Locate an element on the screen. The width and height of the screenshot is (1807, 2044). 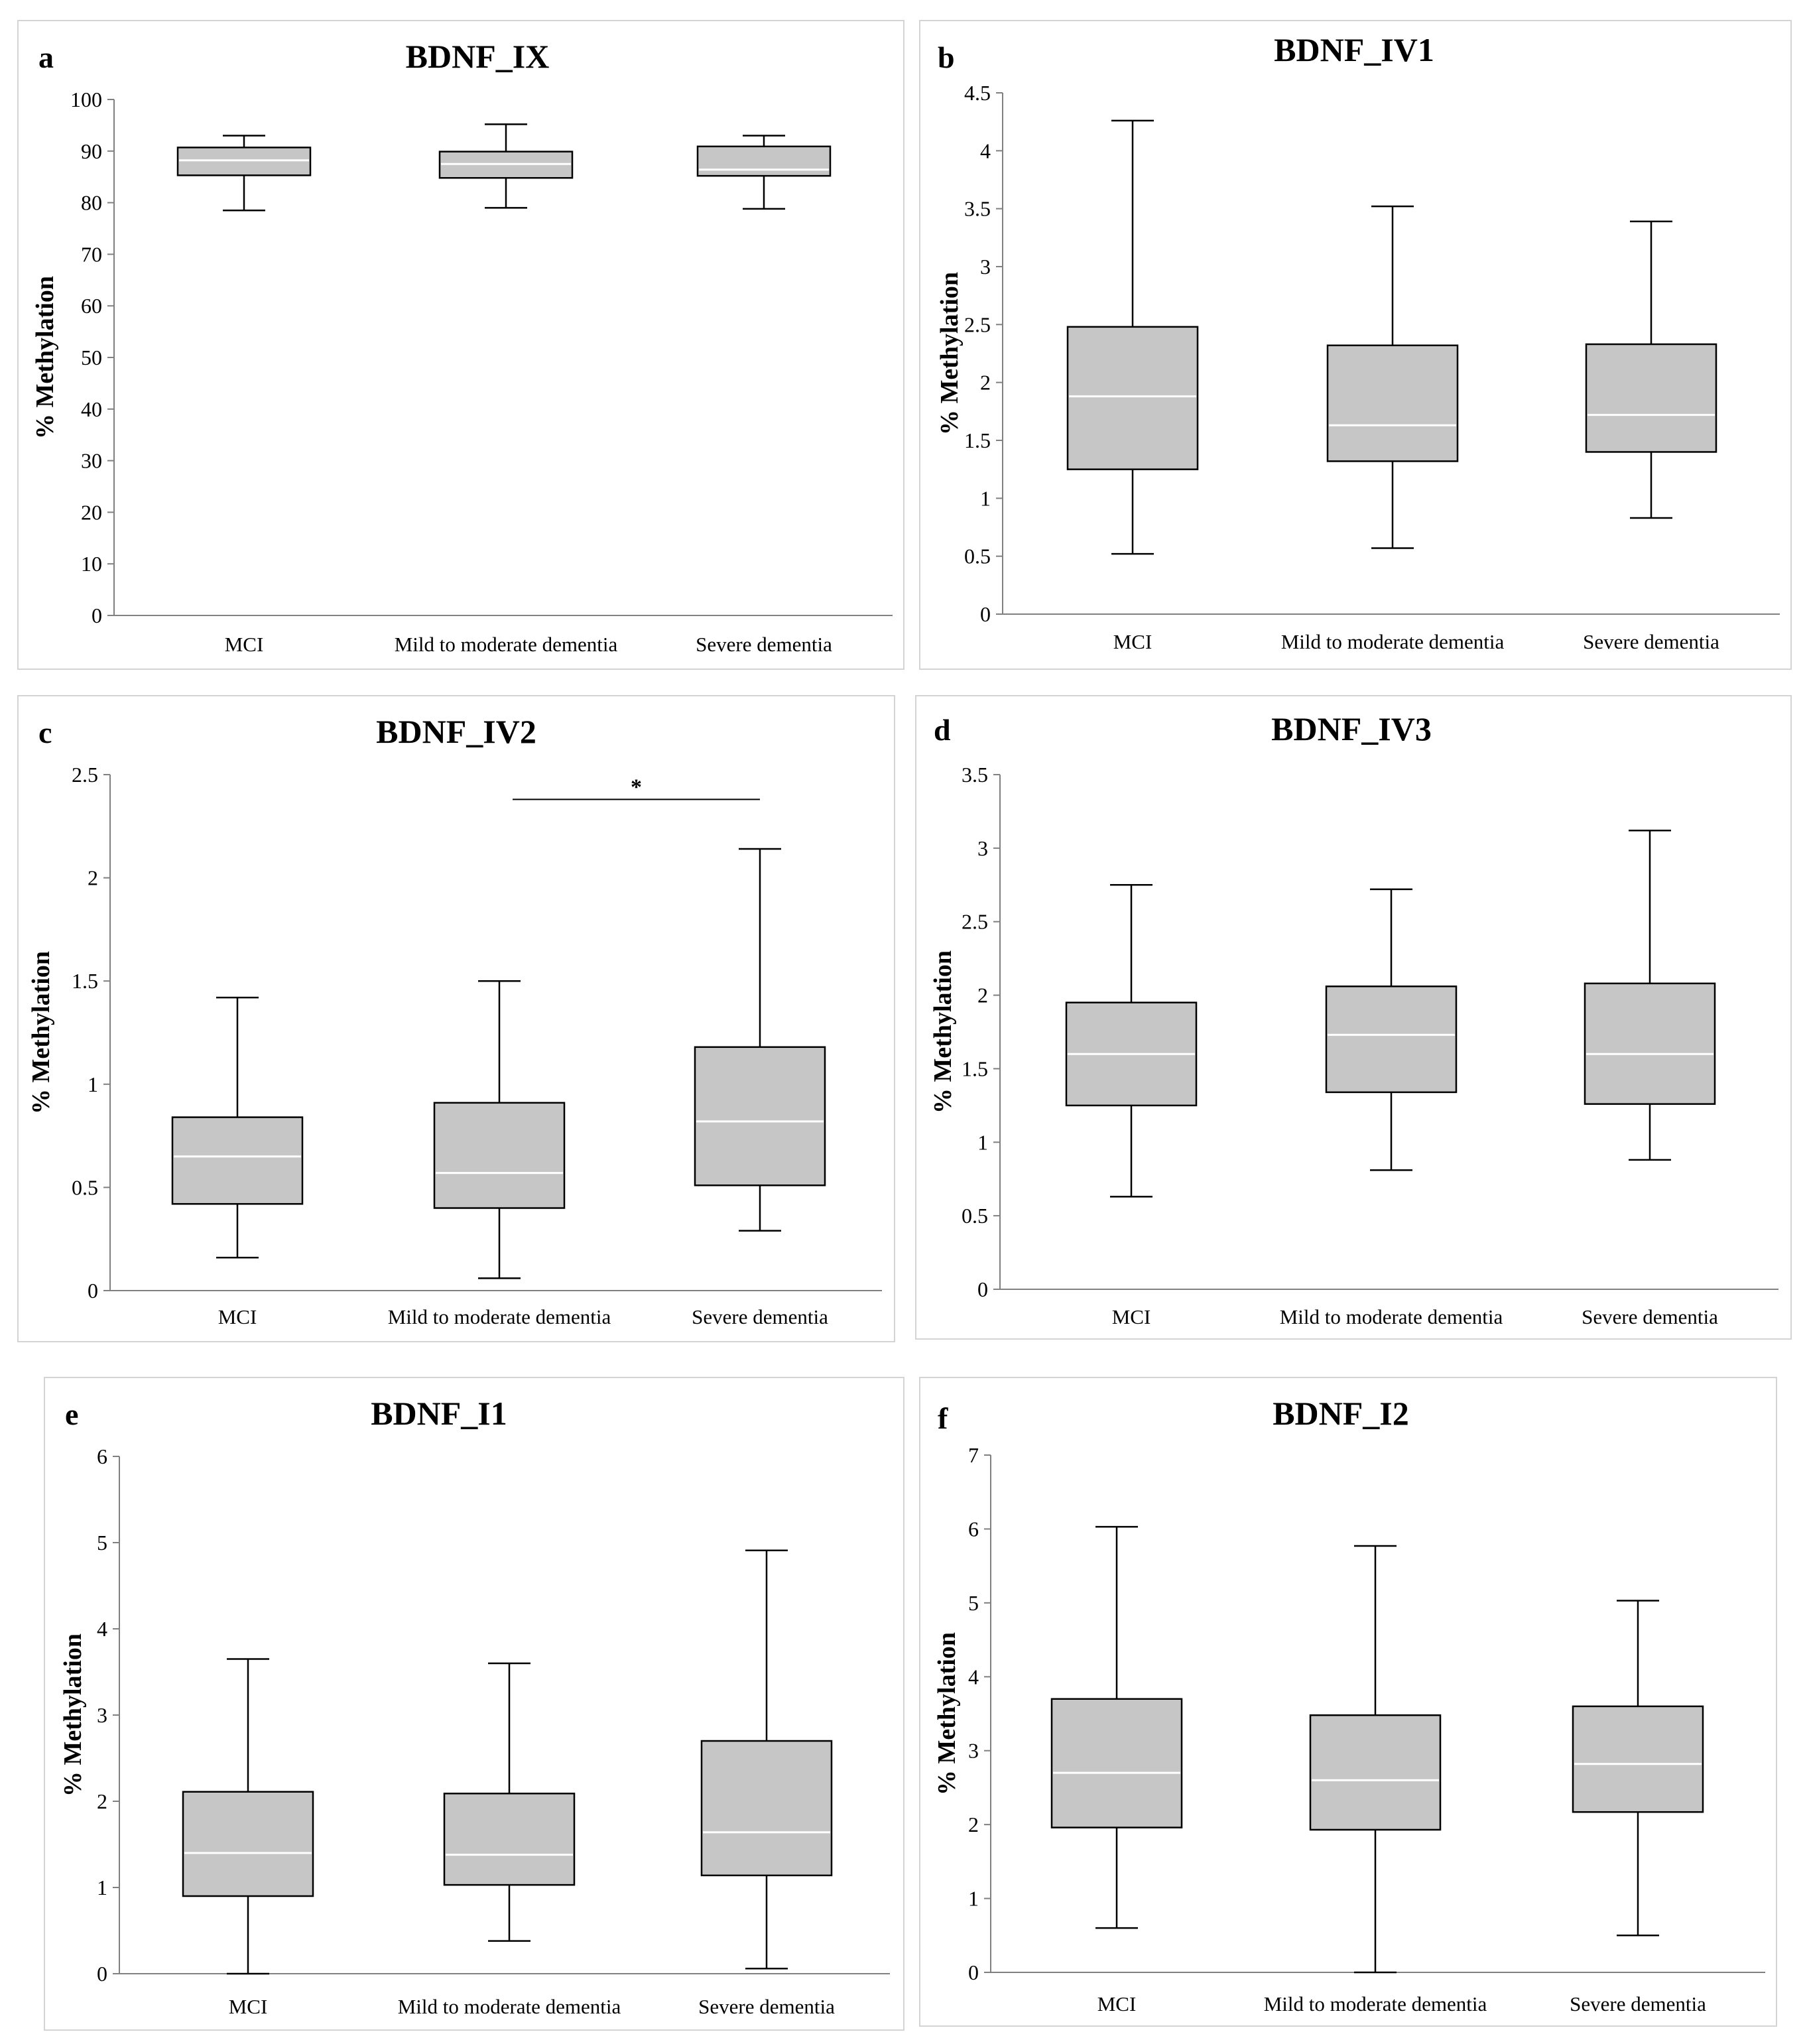
y-tick-label: 30 is located at coordinates (92, 461).